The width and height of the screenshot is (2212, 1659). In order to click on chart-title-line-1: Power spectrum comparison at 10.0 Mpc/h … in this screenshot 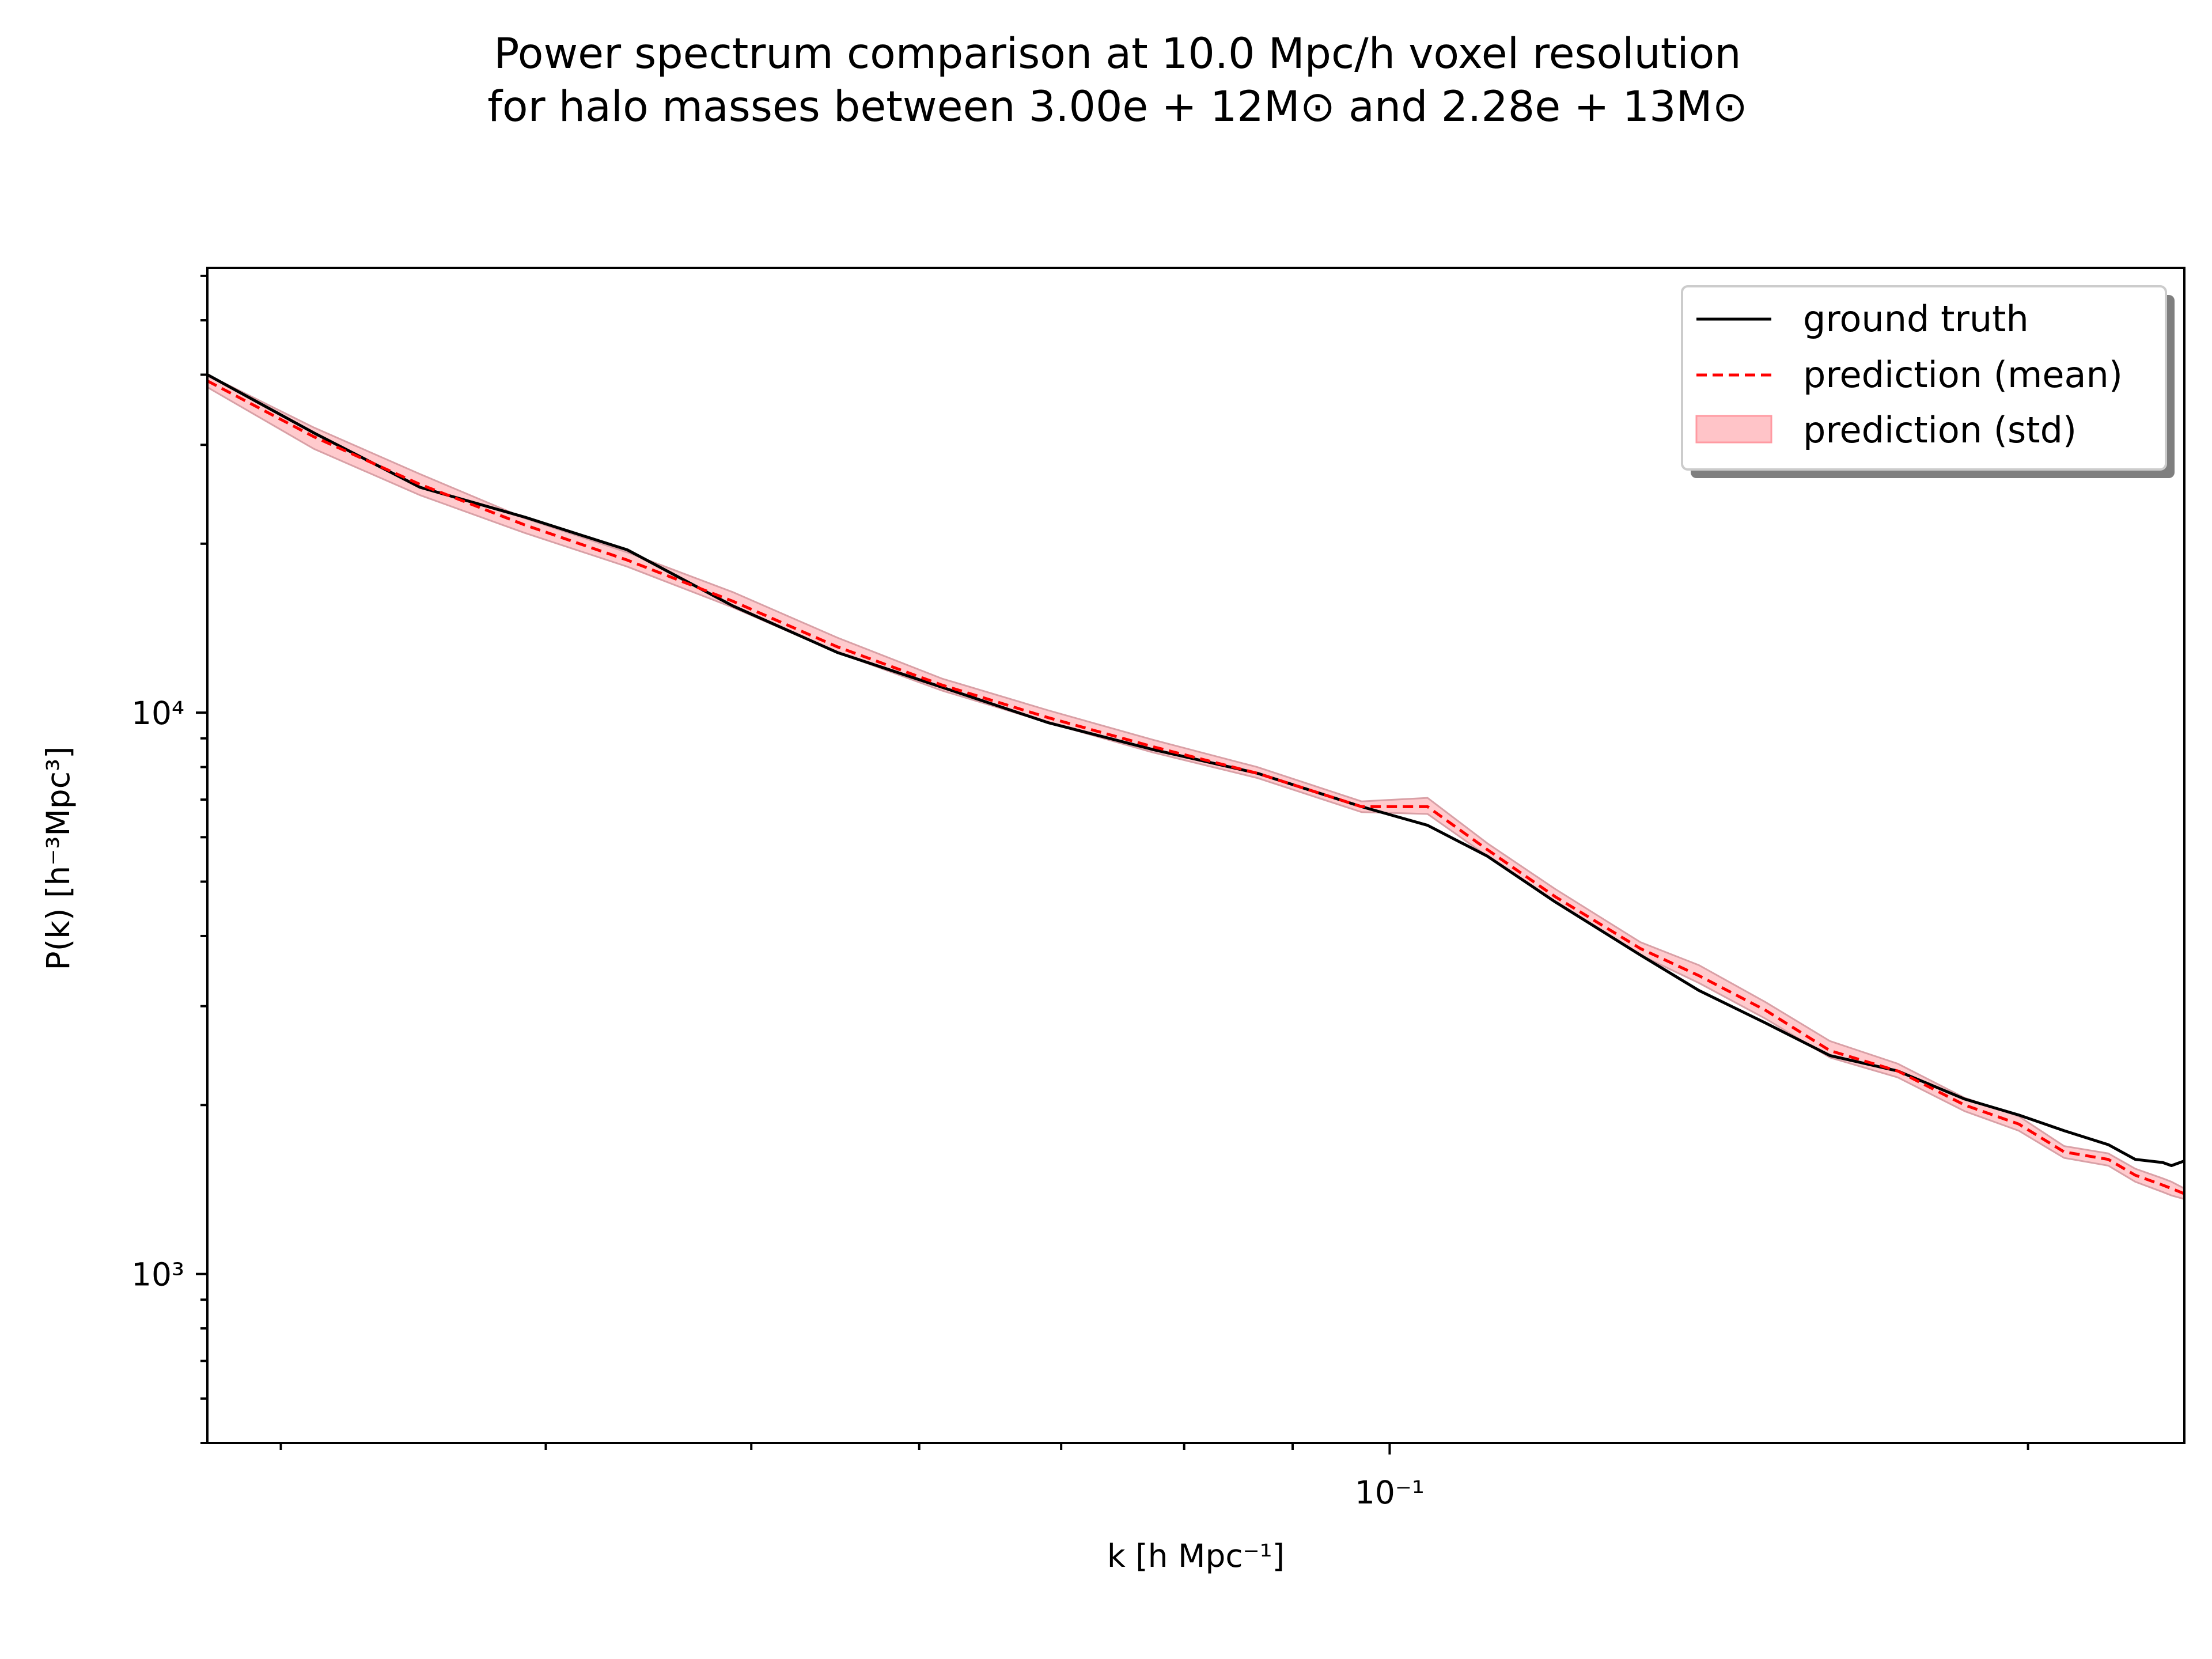, I will do `click(1117, 53)`.